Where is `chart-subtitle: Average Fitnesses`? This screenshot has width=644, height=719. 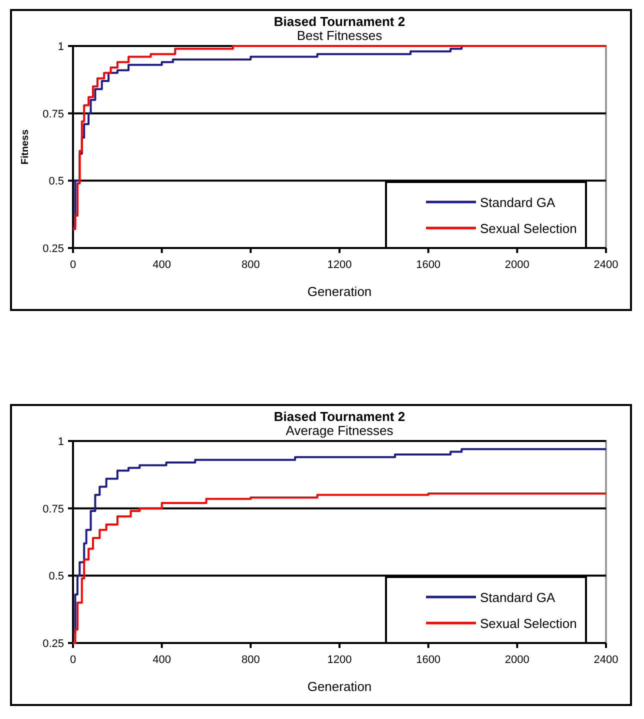 chart-subtitle: Average Fitnesses is located at coordinates (340, 430).